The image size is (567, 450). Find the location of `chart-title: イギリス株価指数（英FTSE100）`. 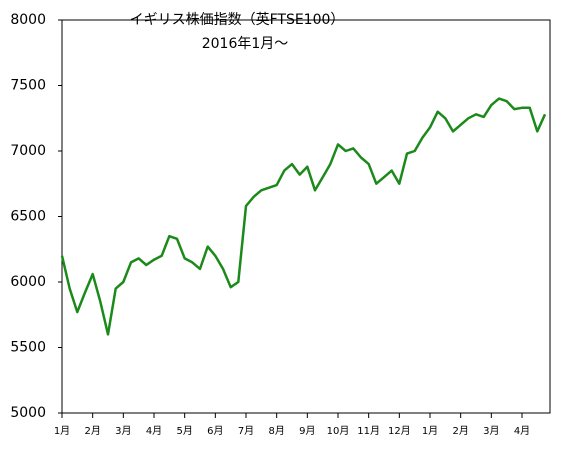

chart-title: イギリス株価指数（英FTSE100） is located at coordinates (237, 19).